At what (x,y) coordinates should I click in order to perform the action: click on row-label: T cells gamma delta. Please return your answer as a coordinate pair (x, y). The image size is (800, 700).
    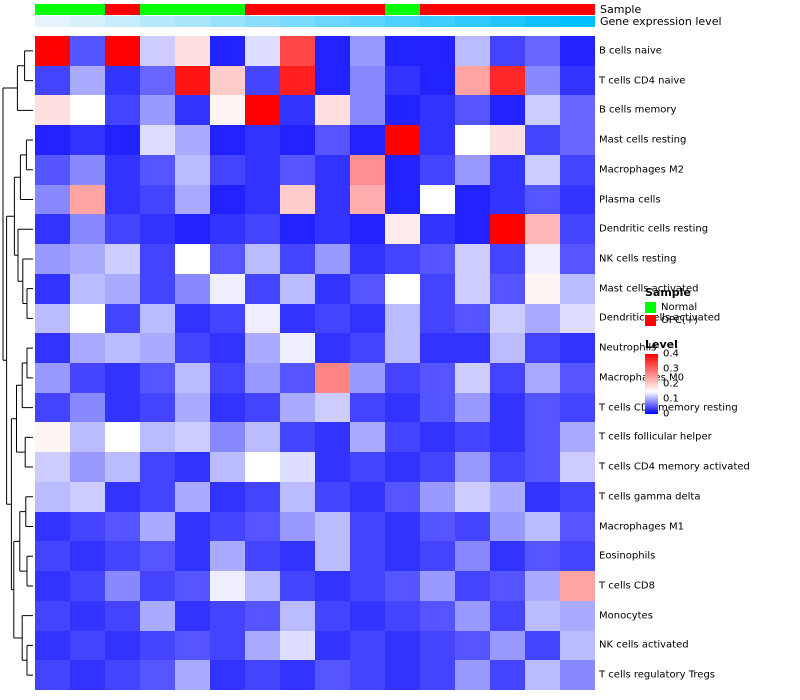
    Looking at the image, I should click on (650, 497).